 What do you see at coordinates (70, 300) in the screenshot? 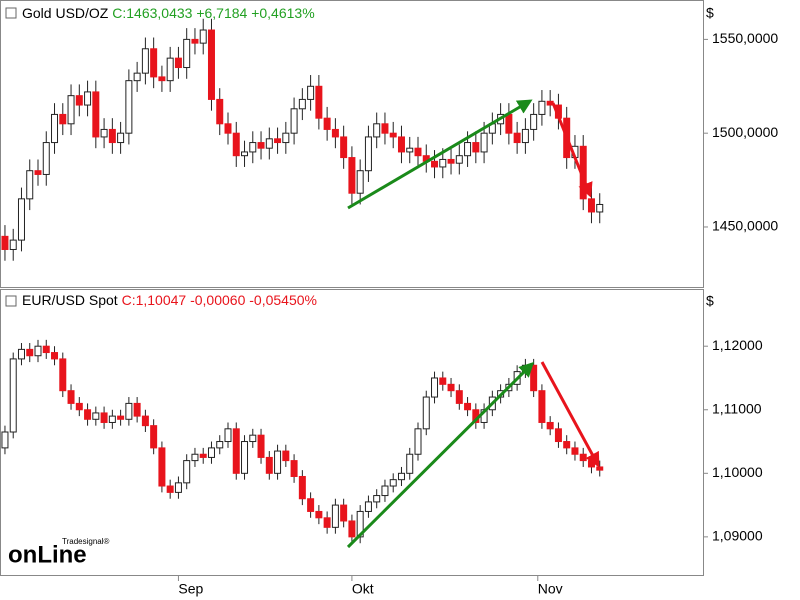
I see `title: EUR/USD Spot` at bounding box center [70, 300].